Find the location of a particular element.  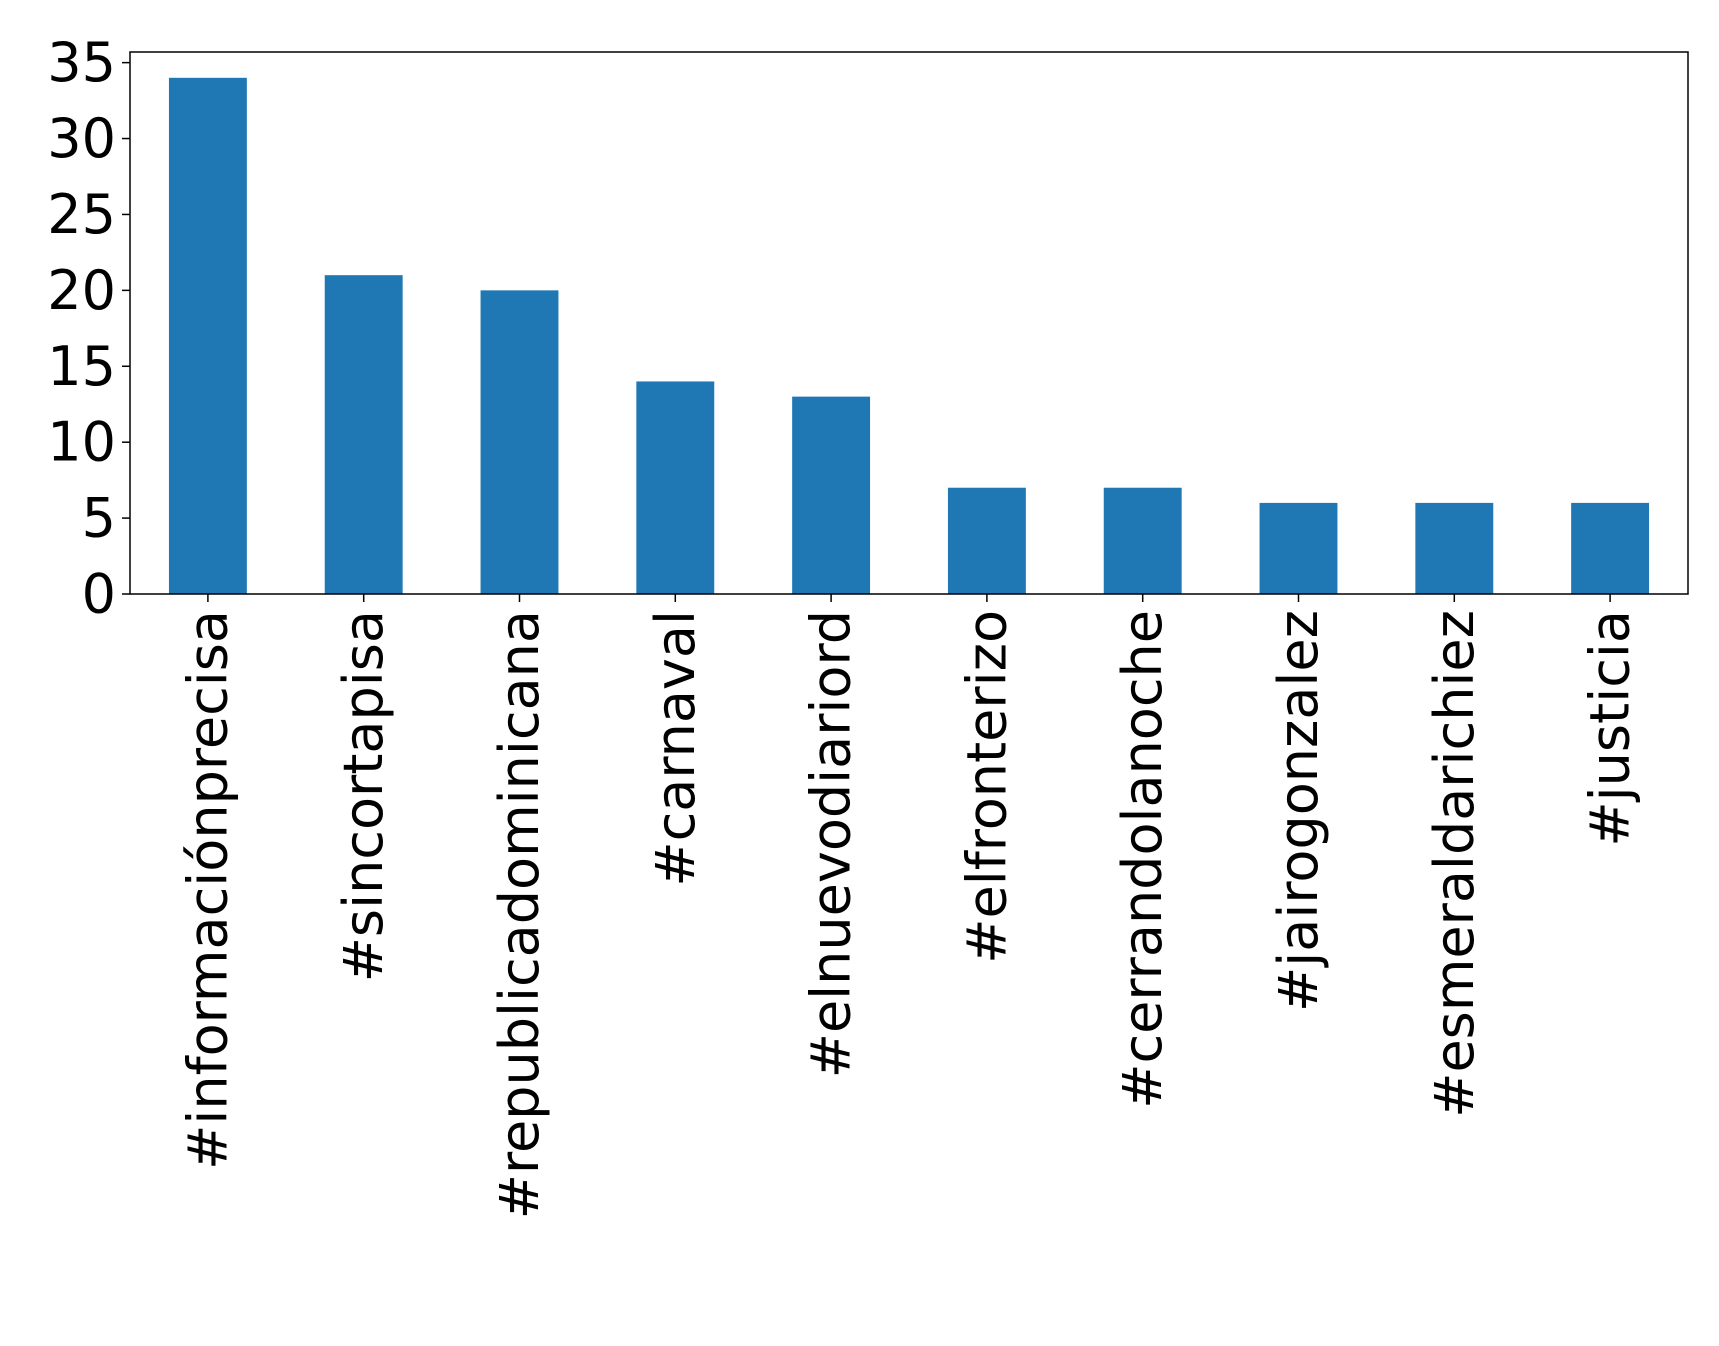

x-tick-label-3: #carnaval is located at coordinates (675, 748).